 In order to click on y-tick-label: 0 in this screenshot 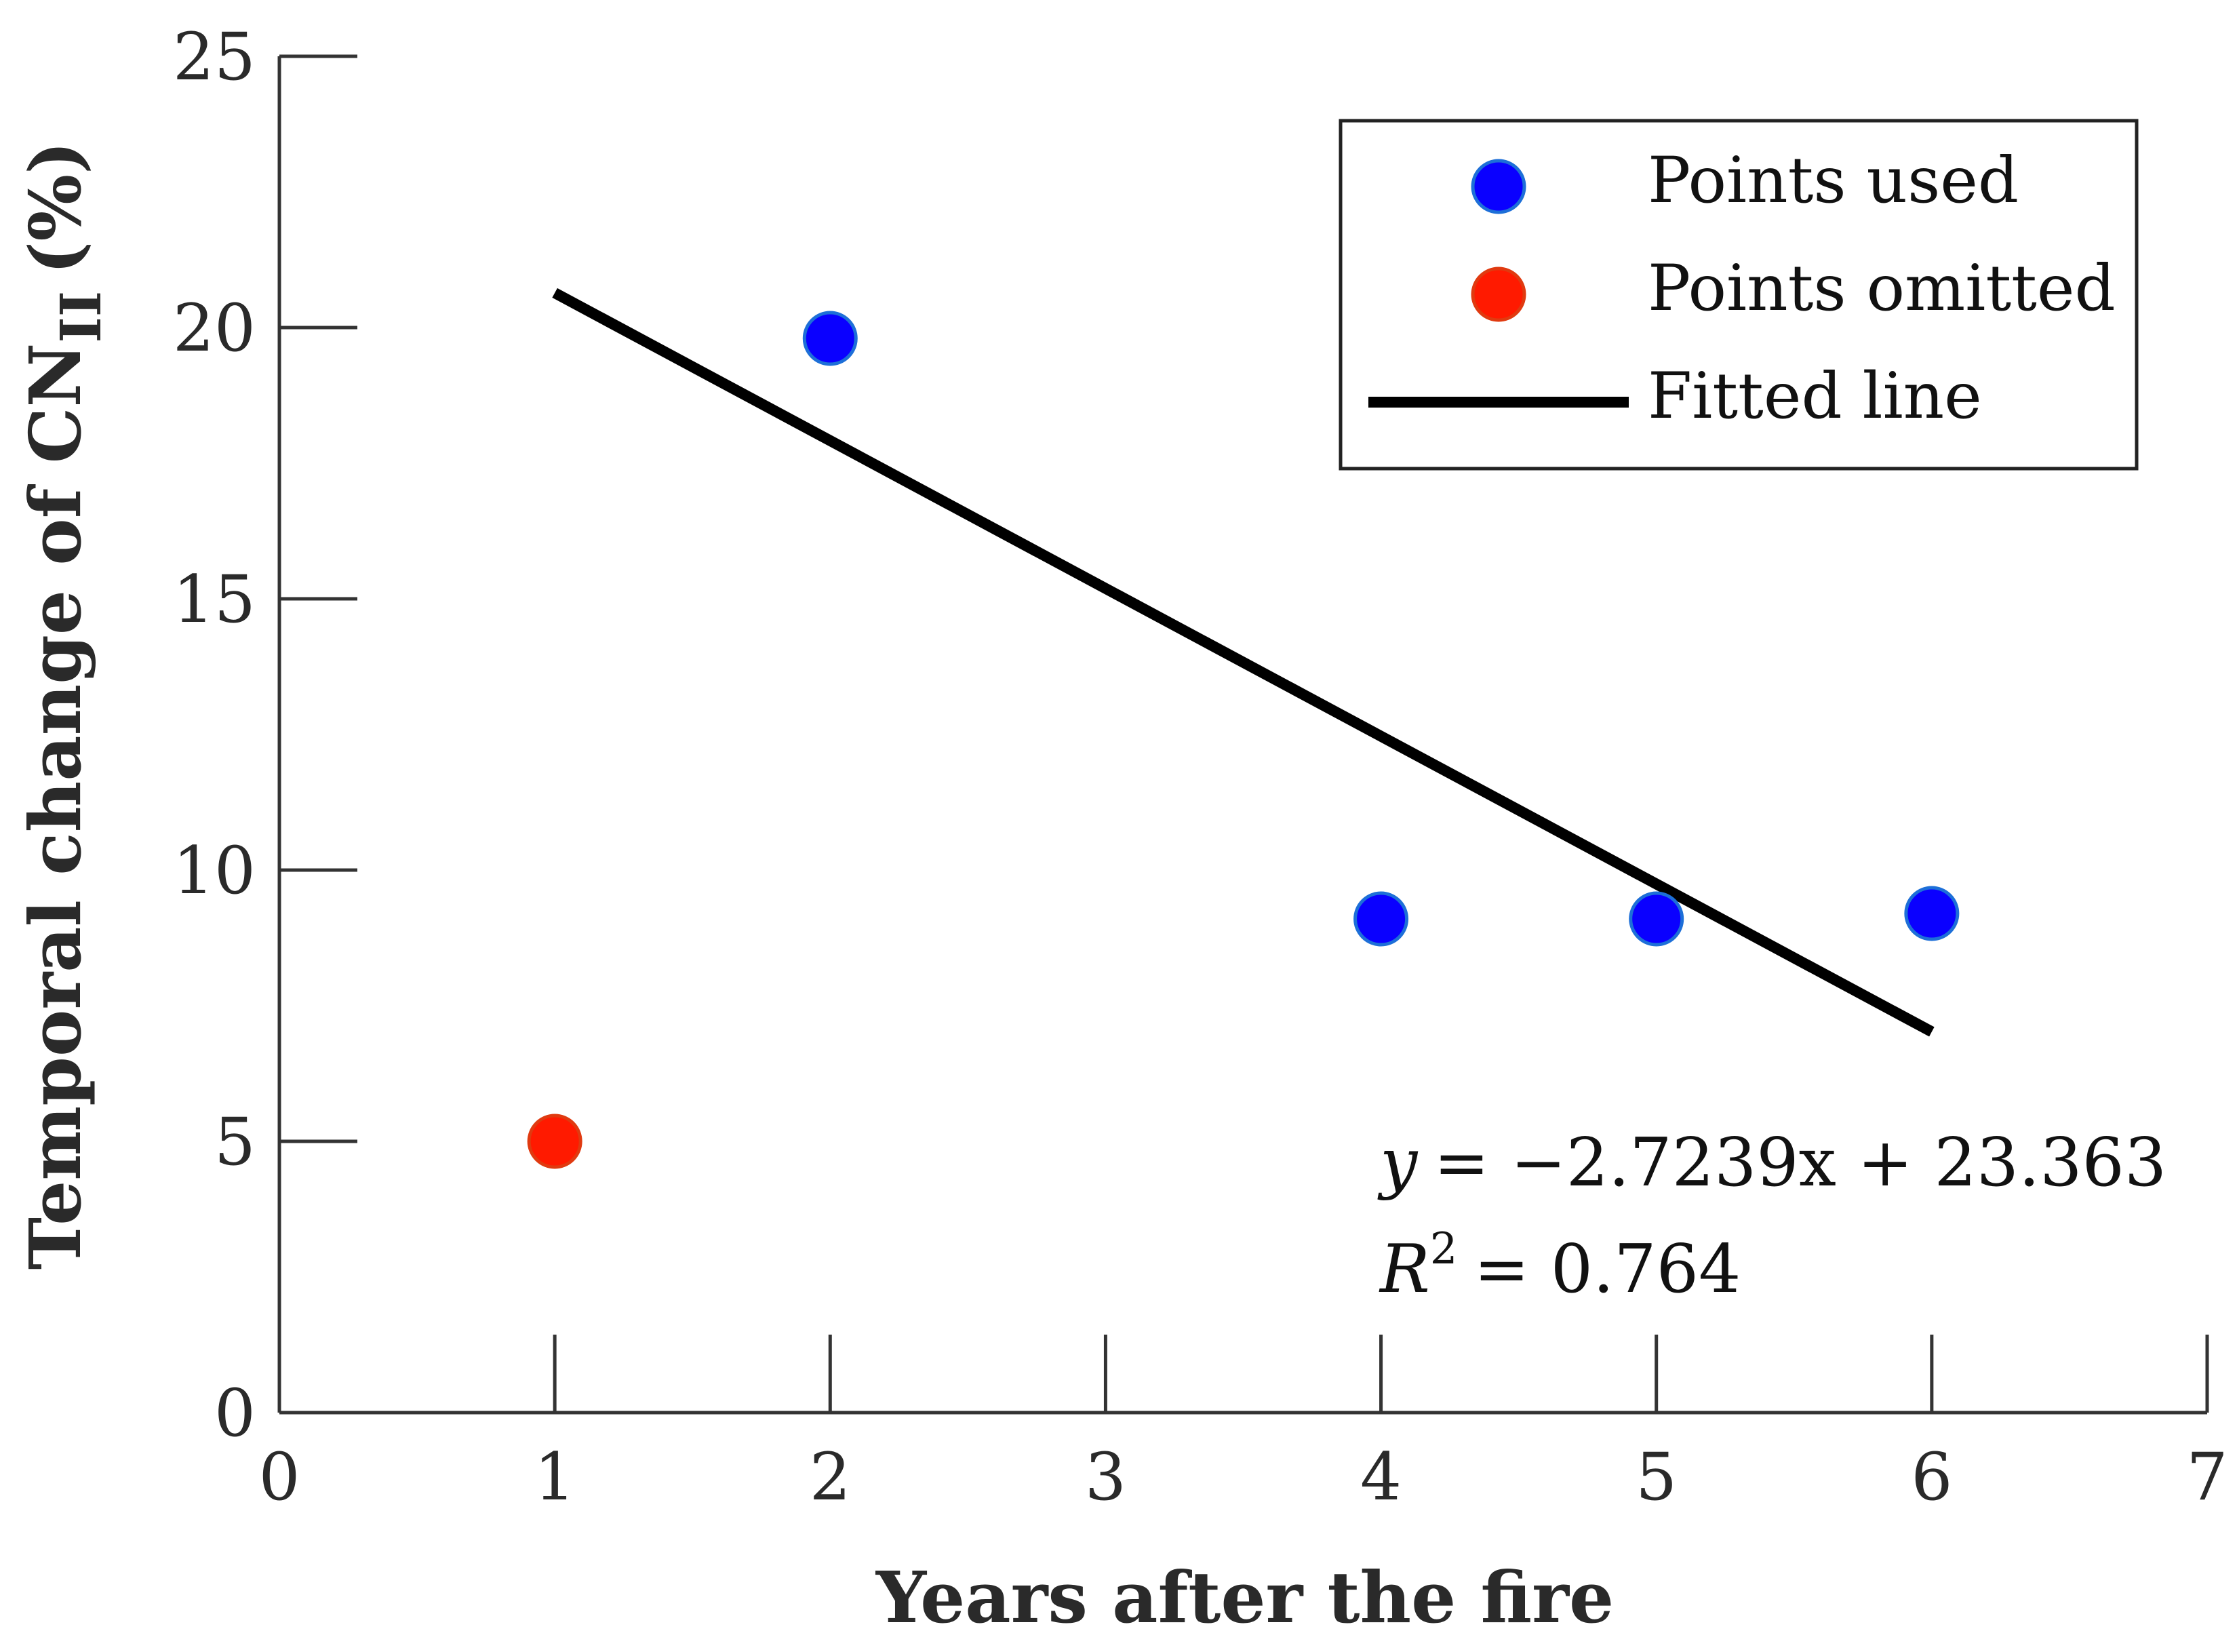, I will do `click(235, 1413)`.